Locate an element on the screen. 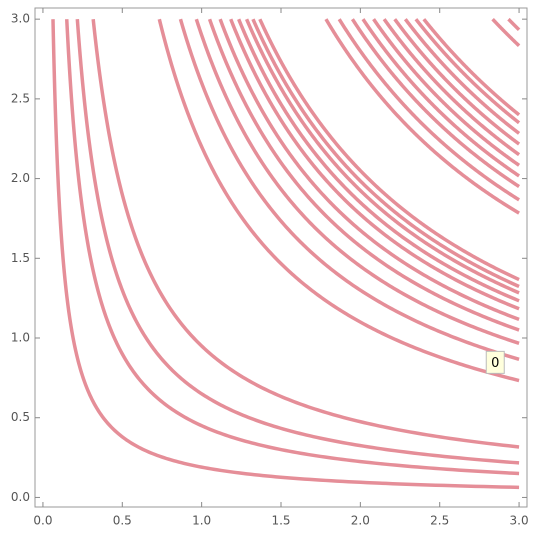 This screenshot has width=540, height=534. x-tick-label: 1.5 is located at coordinates (280, 521).